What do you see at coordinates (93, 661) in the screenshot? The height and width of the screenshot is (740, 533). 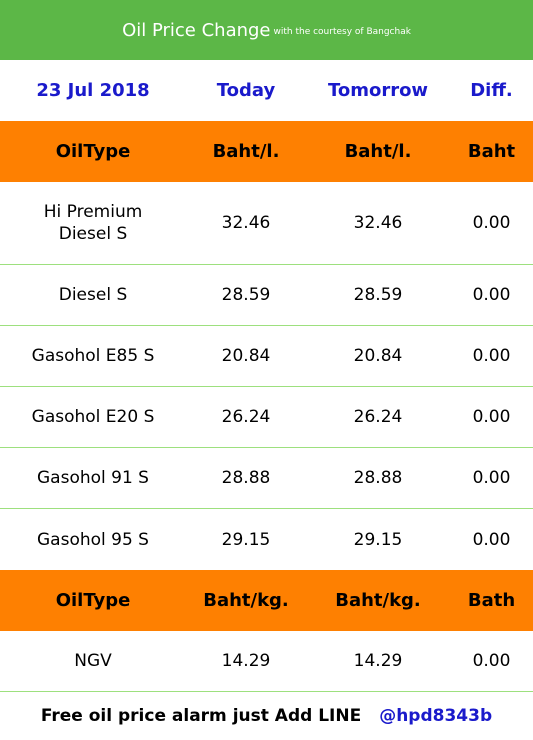 I see `oil-name: NGV` at bounding box center [93, 661].